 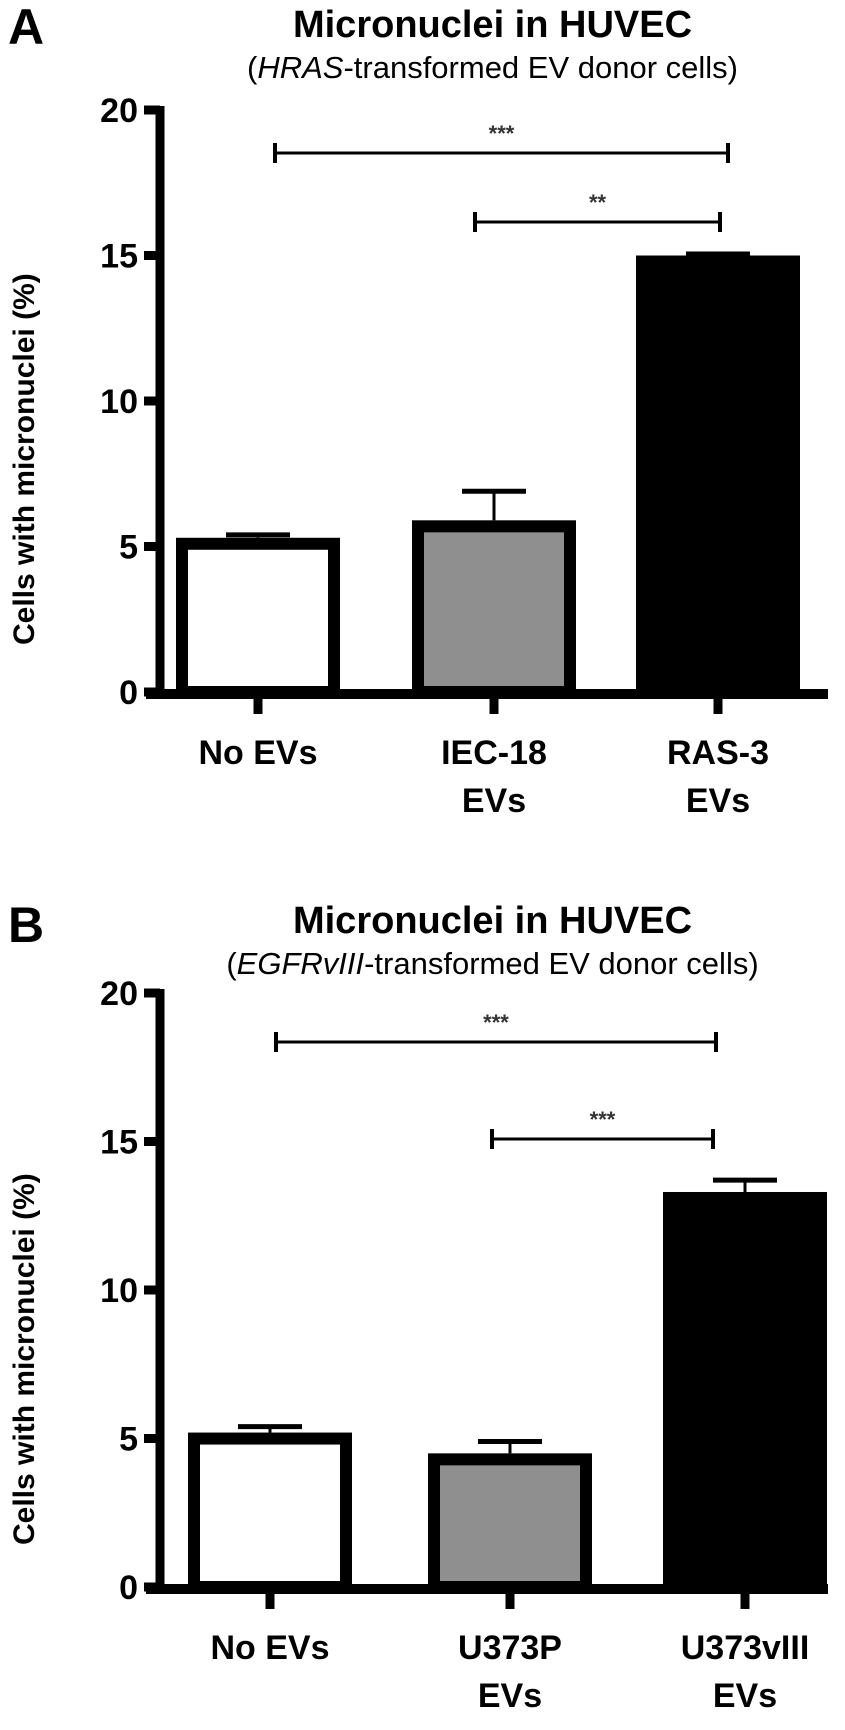 What do you see at coordinates (300, 963) in the screenshot?
I see `subtitle-gene-italic: EGFRvIII` at bounding box center [300, 963].